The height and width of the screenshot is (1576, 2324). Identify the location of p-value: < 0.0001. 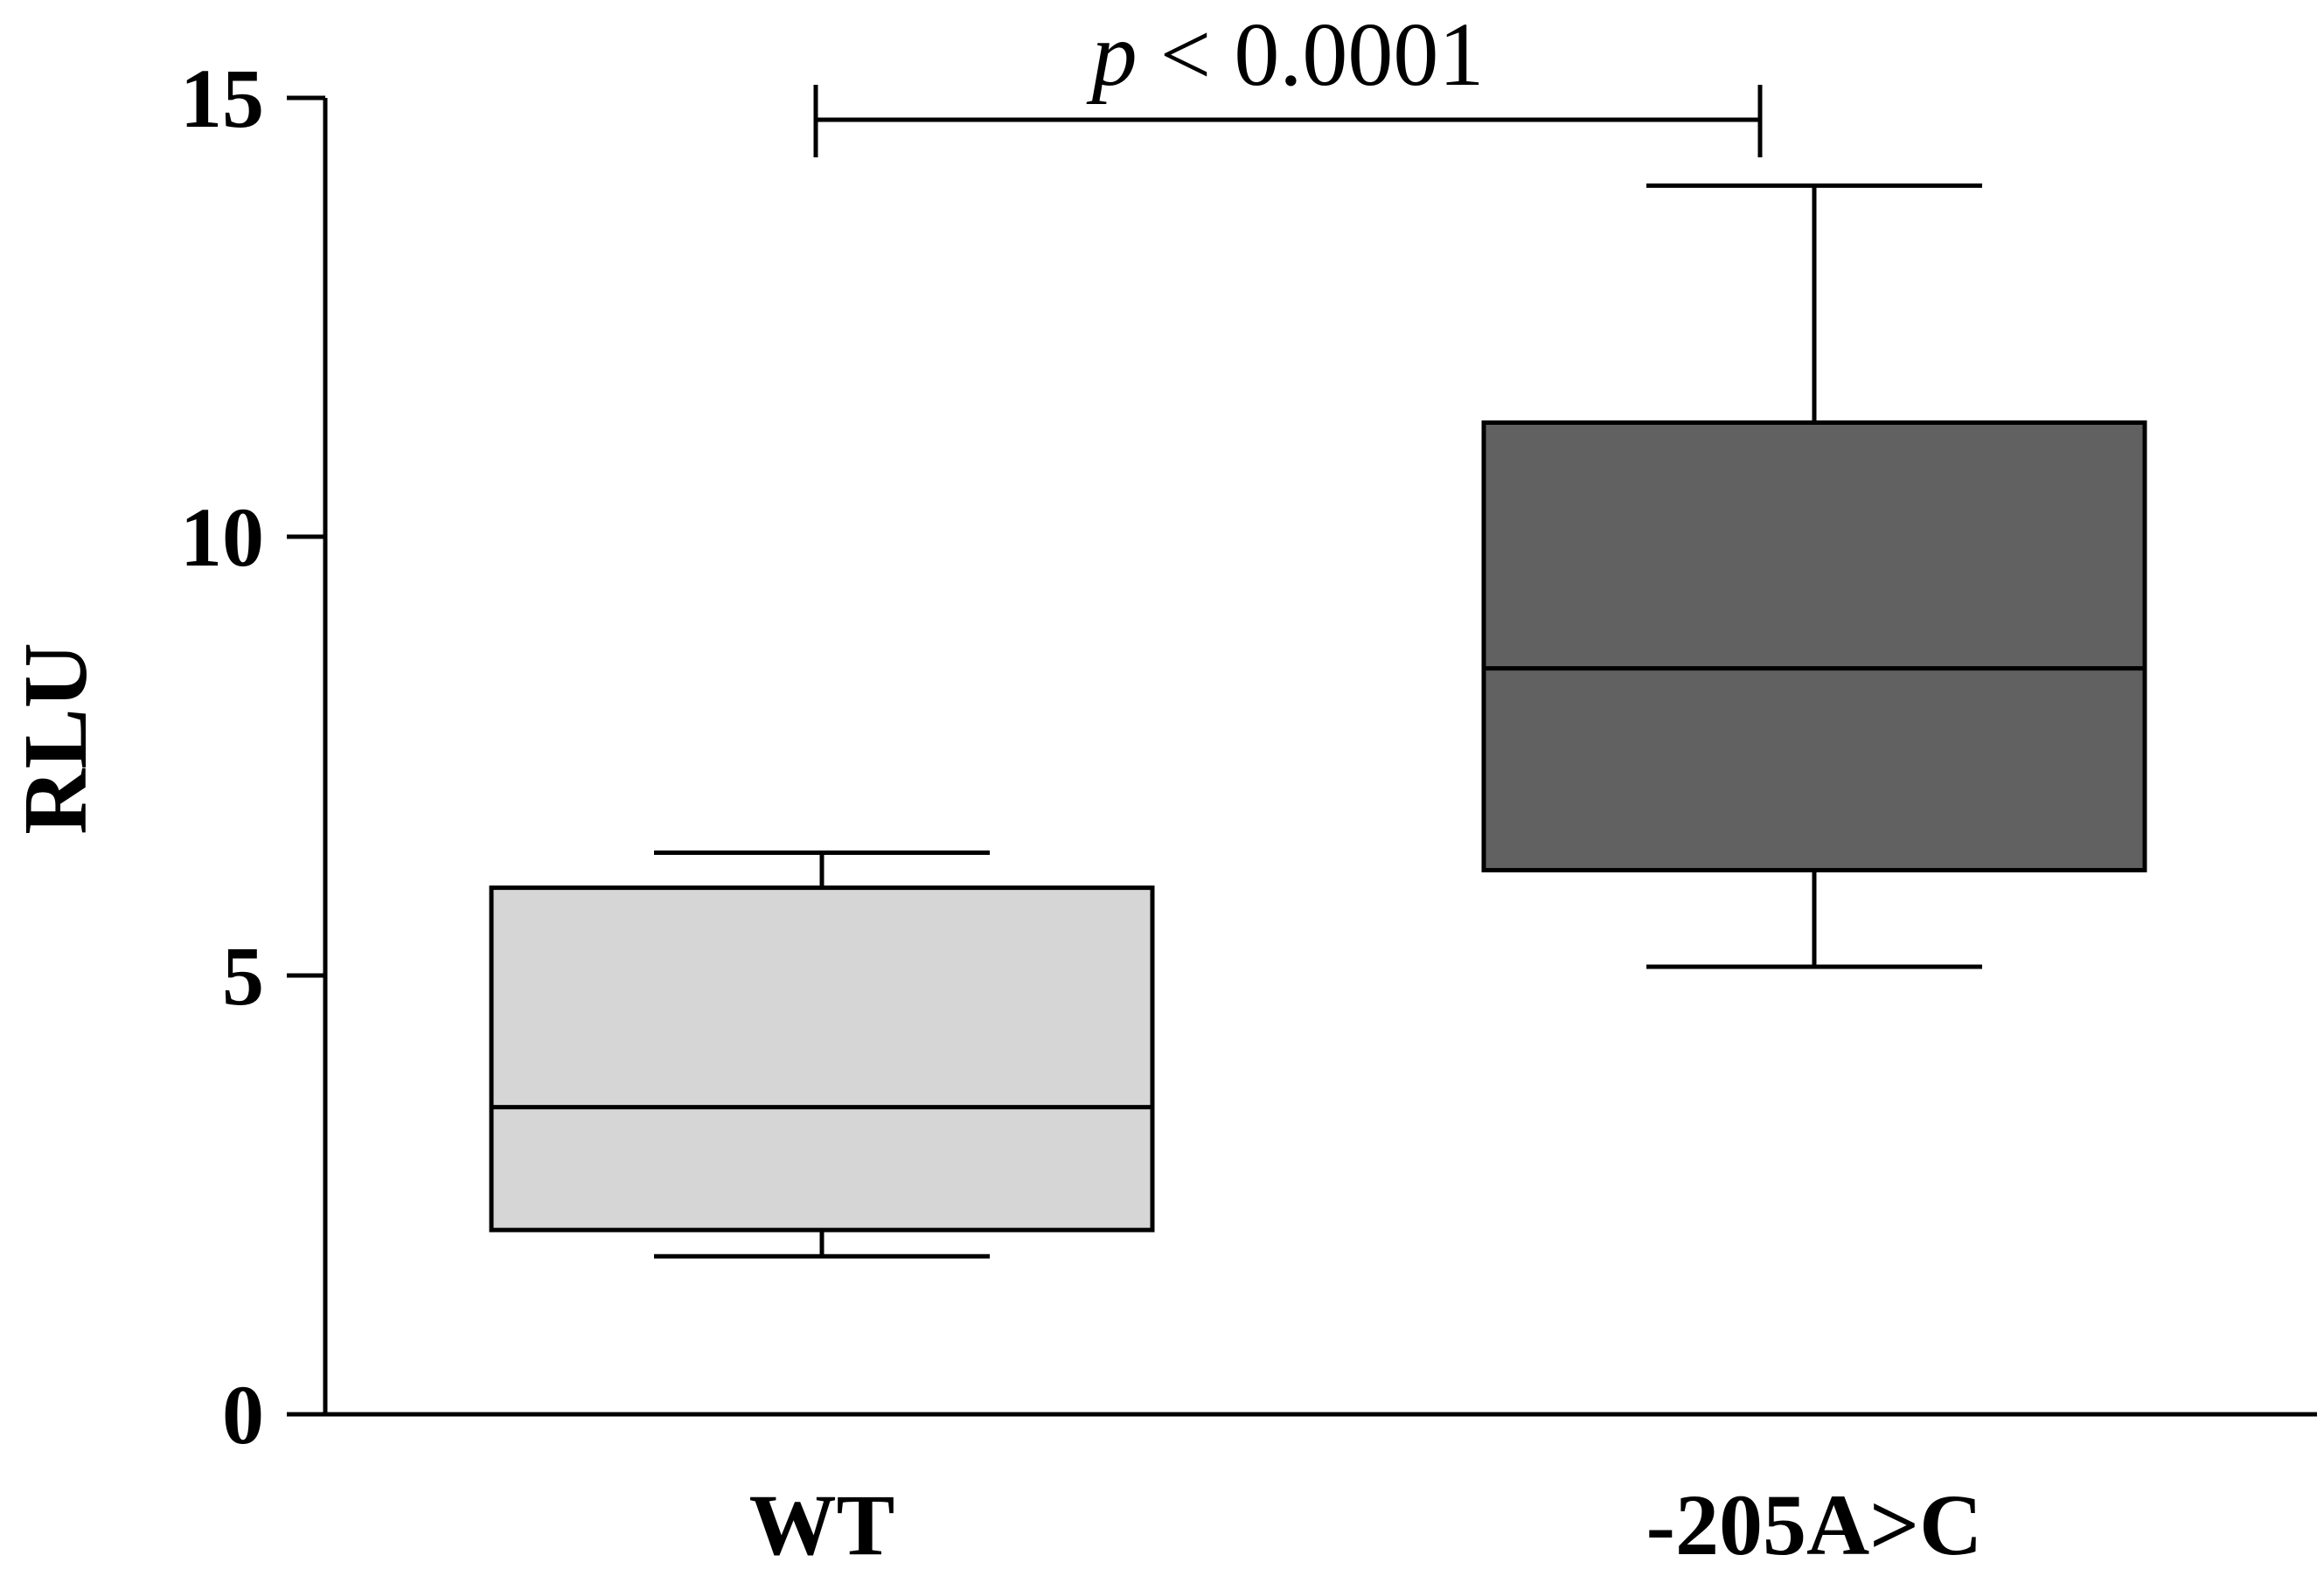
(1311, 55).